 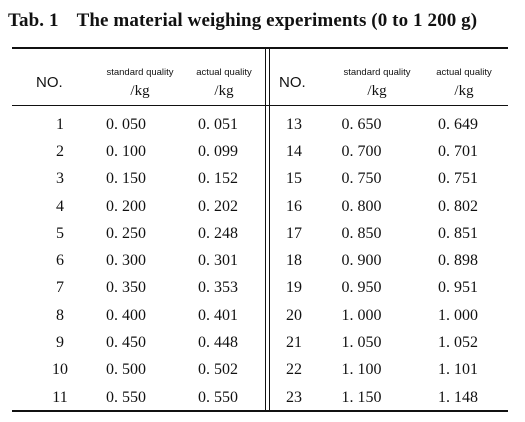 What do you see at coordinates (294, 397) in the screenshot?
I see `row-number: 23` at bounding box center [294, 397].